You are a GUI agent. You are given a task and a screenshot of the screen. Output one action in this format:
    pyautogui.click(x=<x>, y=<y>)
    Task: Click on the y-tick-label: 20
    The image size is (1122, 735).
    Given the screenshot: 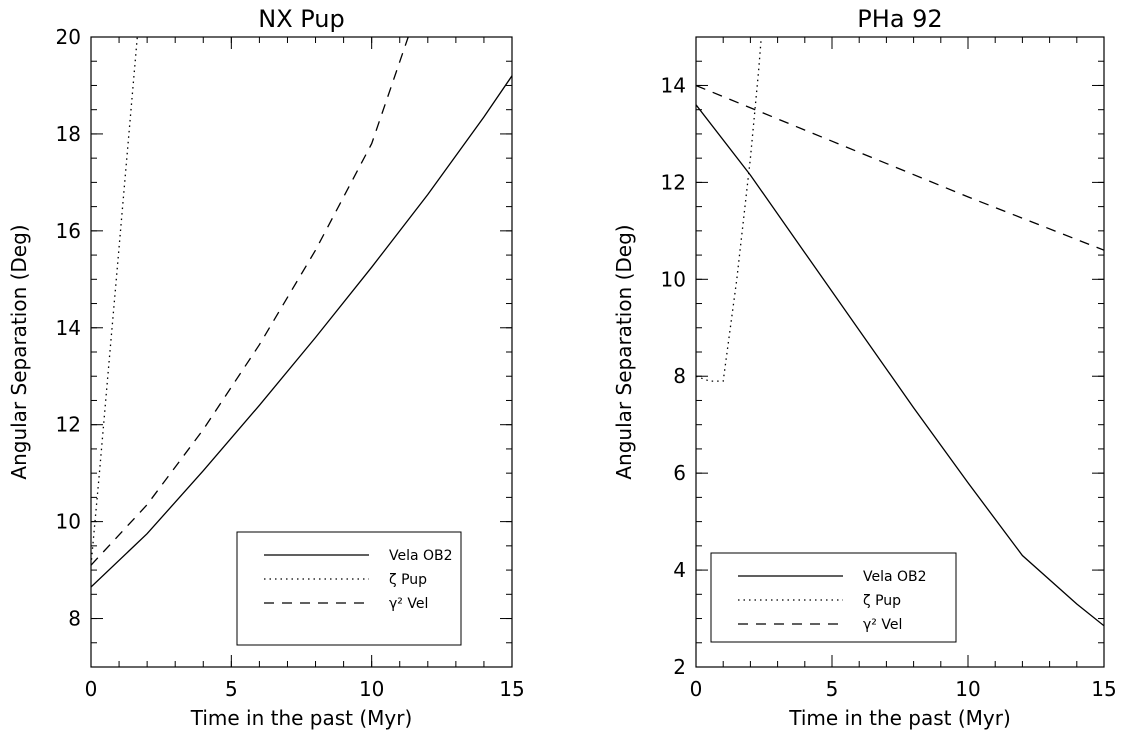 What is the action you would take?
    pyautogui.click(x=68, y=37)
    